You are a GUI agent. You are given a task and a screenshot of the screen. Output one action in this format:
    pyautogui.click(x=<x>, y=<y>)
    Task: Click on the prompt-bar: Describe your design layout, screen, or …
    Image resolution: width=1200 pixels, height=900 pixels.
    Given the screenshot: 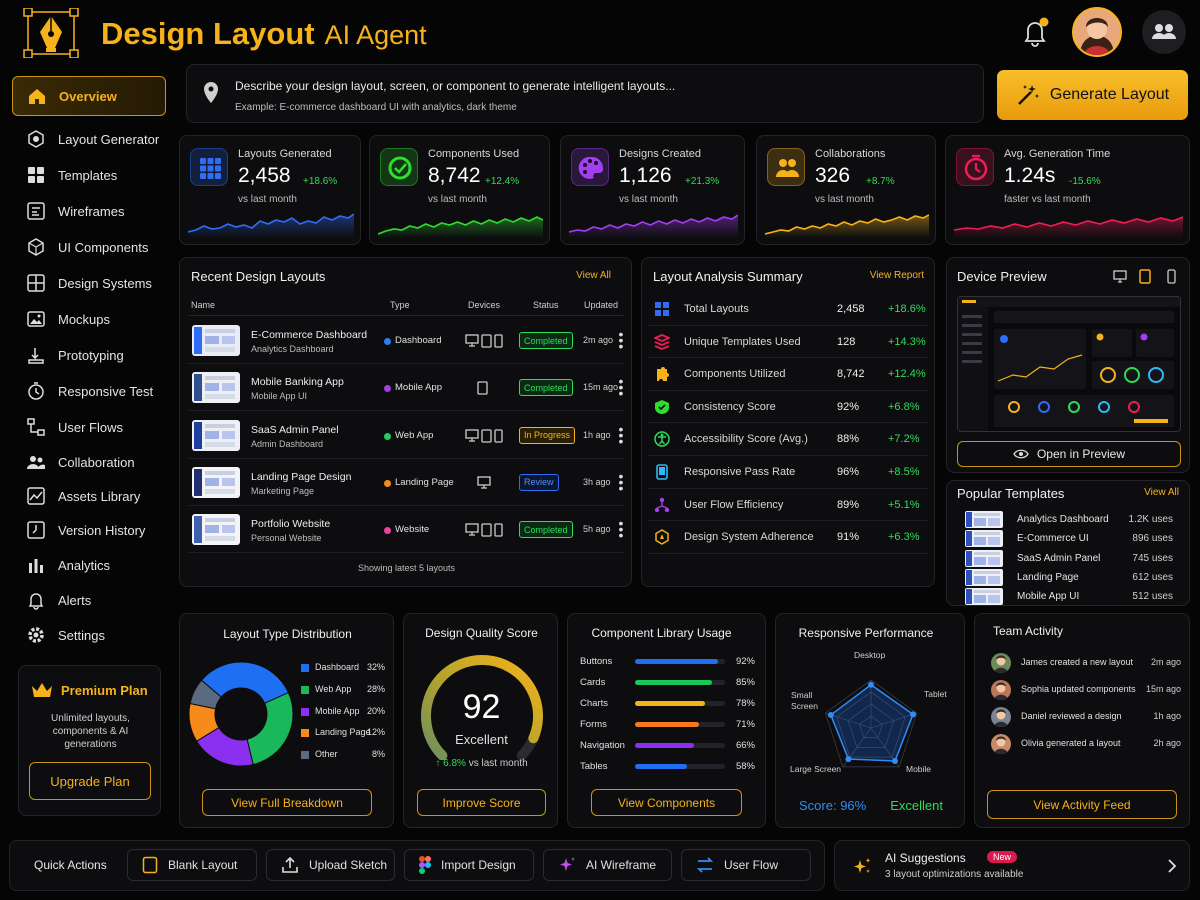 What is the action you would take?
    pyautogui.click(x=585, y=93)
    